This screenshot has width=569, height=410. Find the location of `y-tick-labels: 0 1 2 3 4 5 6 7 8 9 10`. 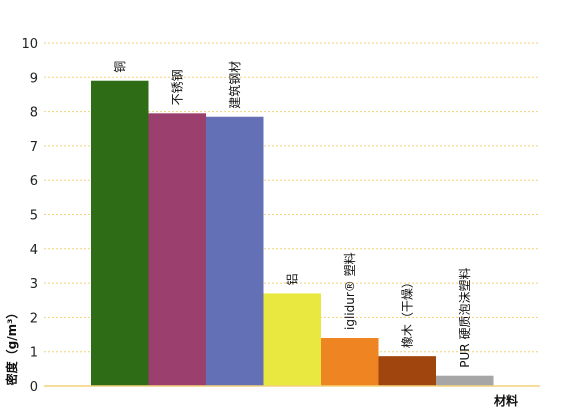

y-tick-labels: 0 1 2 3 4 5 6 7 8 9 10 is located at coordinates (29, 216).